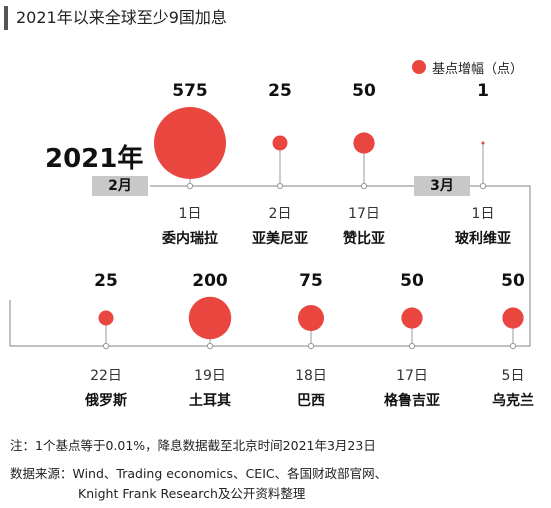 The image size is (551, 508). What do you see at coordinates (478, 69) in the screenshot?
I see `legend-label: 基点增幅（点）` at bounding box center [478, 69].